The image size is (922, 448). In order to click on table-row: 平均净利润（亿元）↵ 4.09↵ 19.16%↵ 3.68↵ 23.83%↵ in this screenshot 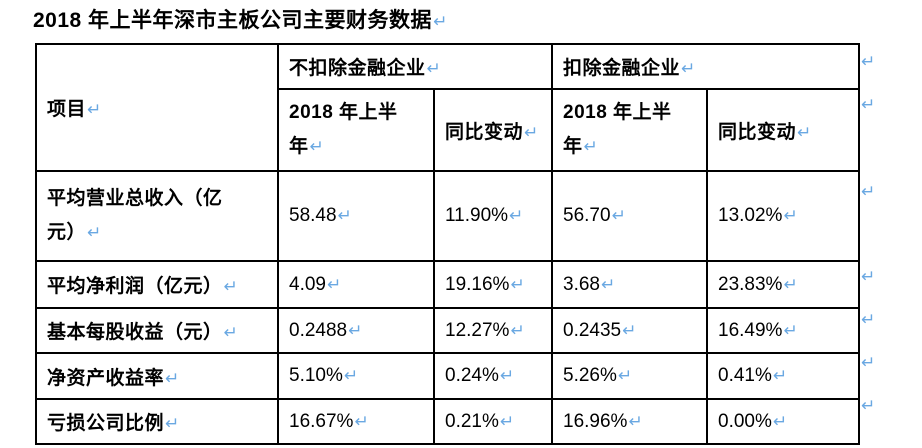, I will do `click(448, 284)`.